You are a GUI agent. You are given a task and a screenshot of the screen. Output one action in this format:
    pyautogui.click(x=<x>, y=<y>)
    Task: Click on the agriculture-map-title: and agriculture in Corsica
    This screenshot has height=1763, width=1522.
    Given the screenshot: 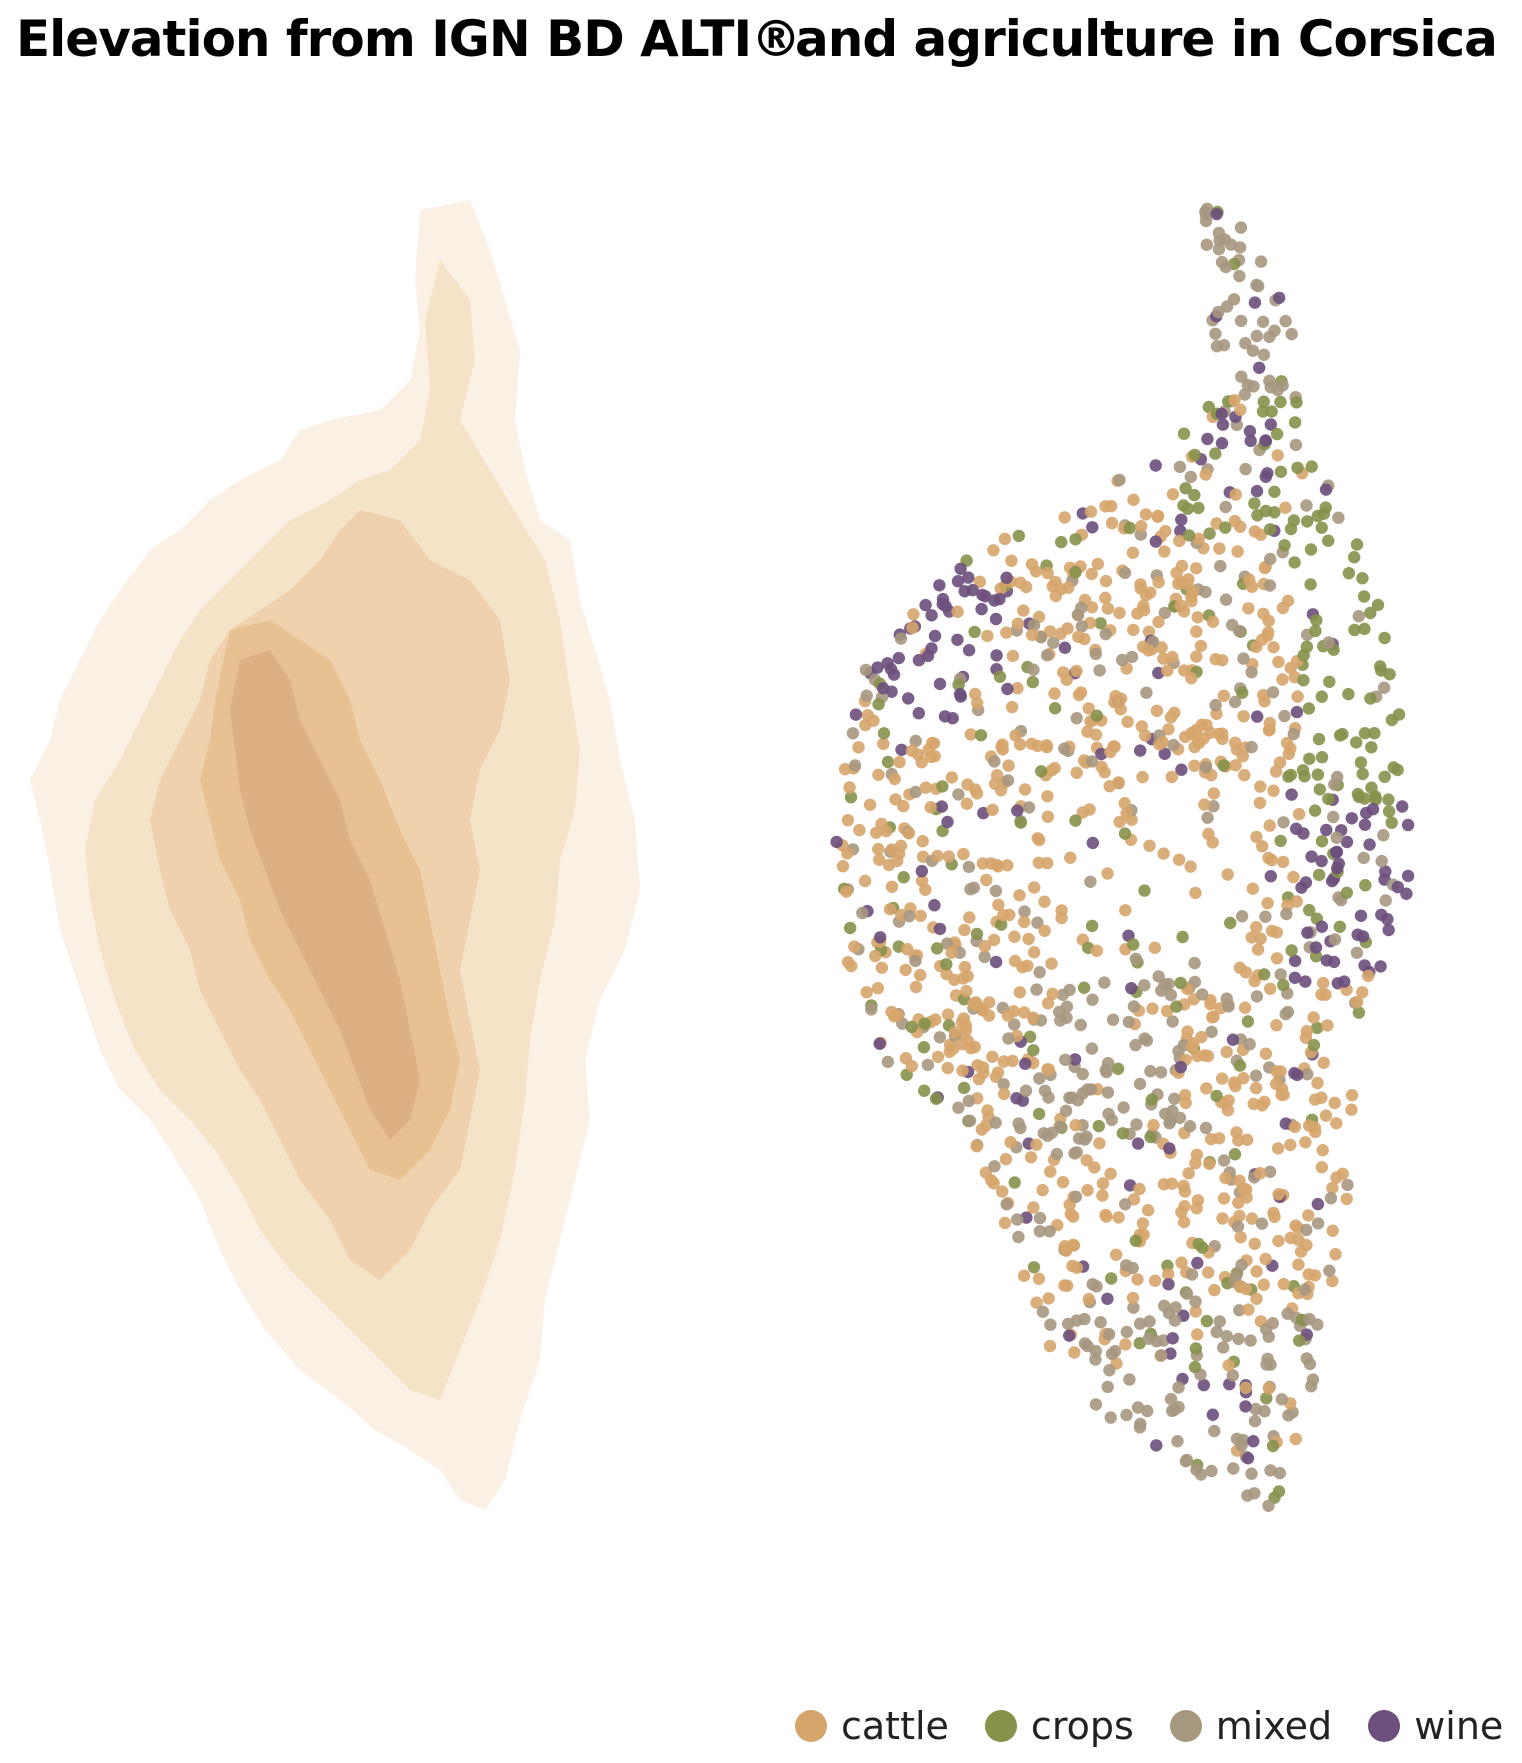 What is the action you would take?
    pyautogui.click(x=1146, y=39)
    